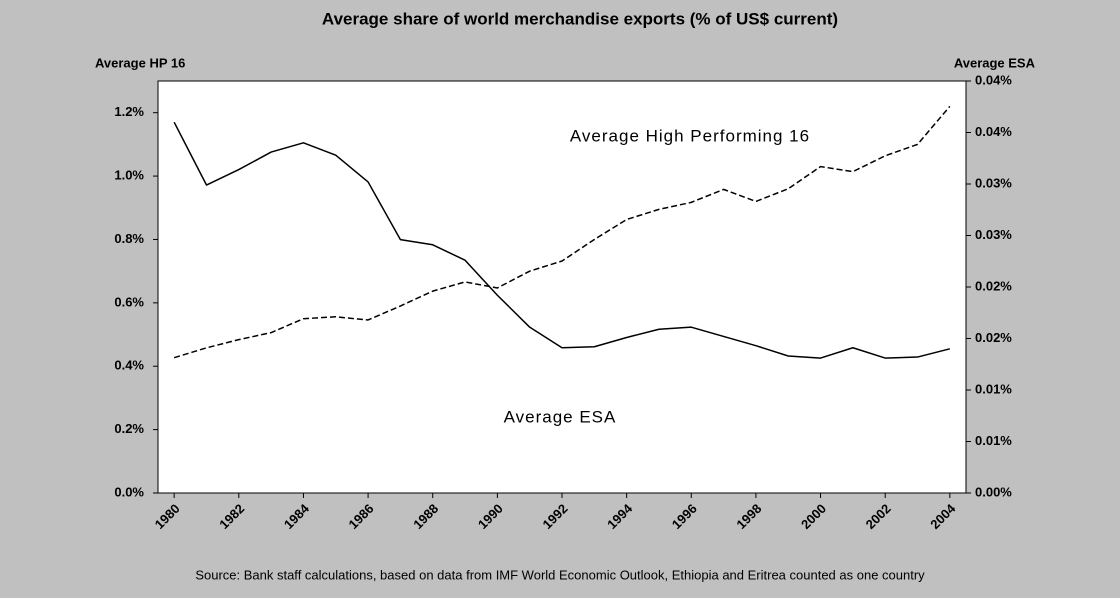 The height and width of the screenshot is (598, 1120). What do you see at coordinates (129, 365) in the screenshot?
I see `y-tick-label: 0.4%` at bounding box center [129, 365].